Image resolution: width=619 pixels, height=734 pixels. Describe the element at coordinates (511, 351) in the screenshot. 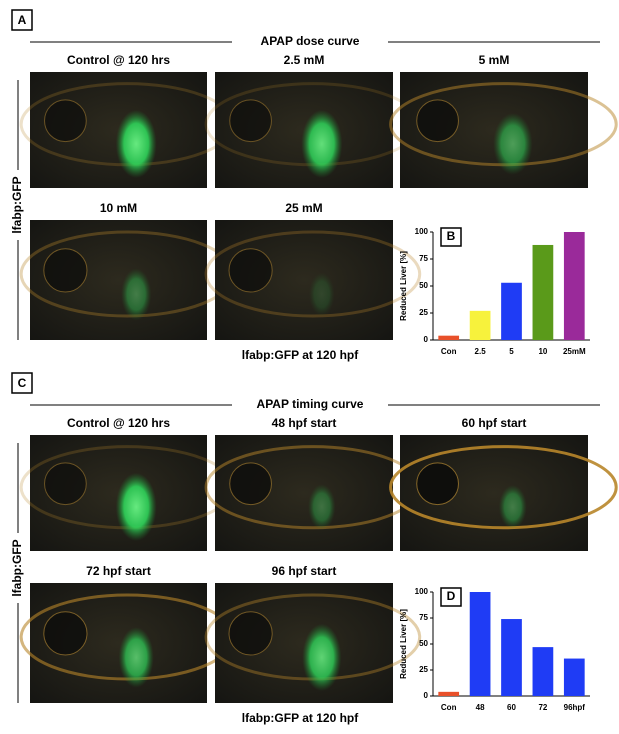

I see `x-tick-label: 5` at that location.